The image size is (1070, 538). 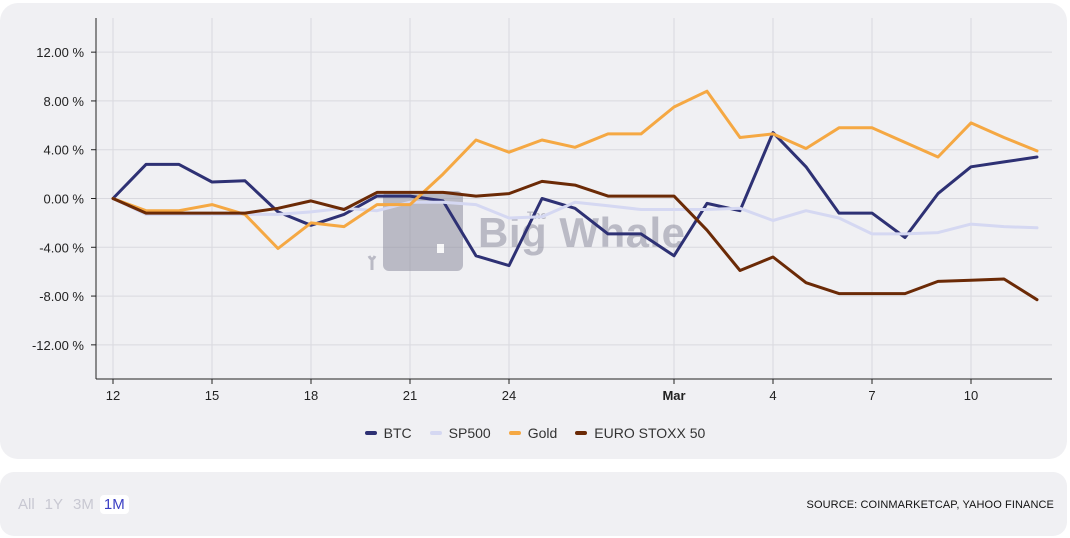 I want to click on x-tick-label: 18, so click(x=311, y=395).